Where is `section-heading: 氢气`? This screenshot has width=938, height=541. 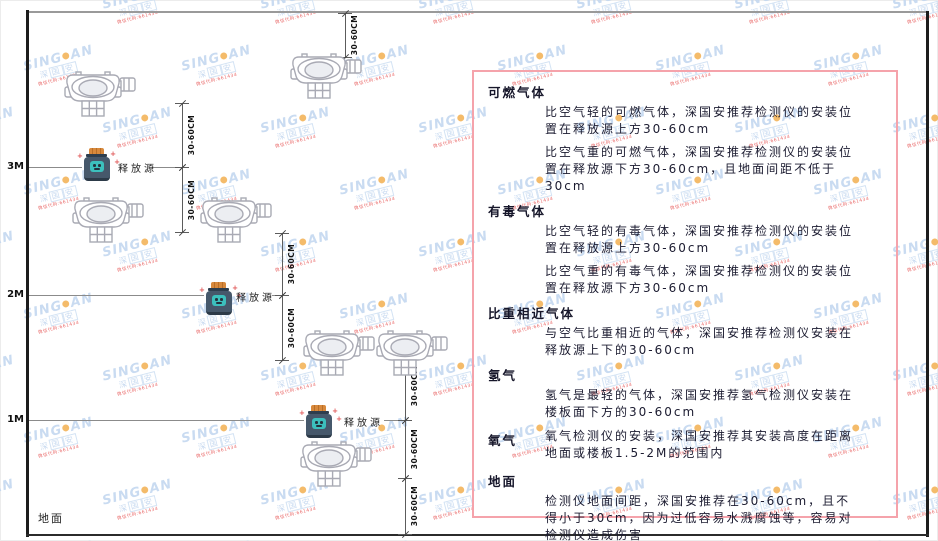
section-heading: 氢气 is located at coordinates (503, 375).